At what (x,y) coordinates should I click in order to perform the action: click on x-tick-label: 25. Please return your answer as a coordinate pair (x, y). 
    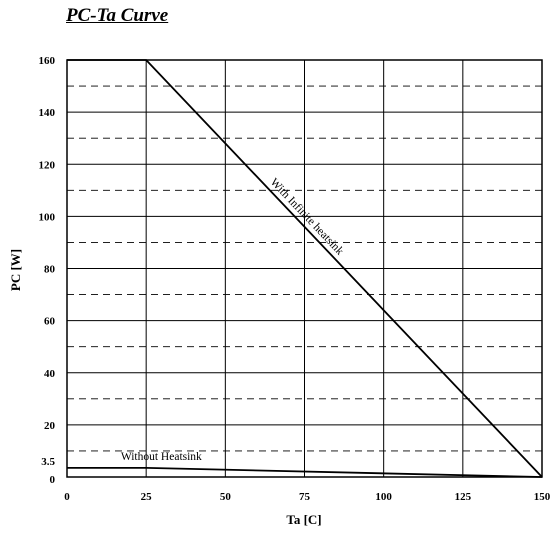
    Looking at the image, I should click on (147, 497).